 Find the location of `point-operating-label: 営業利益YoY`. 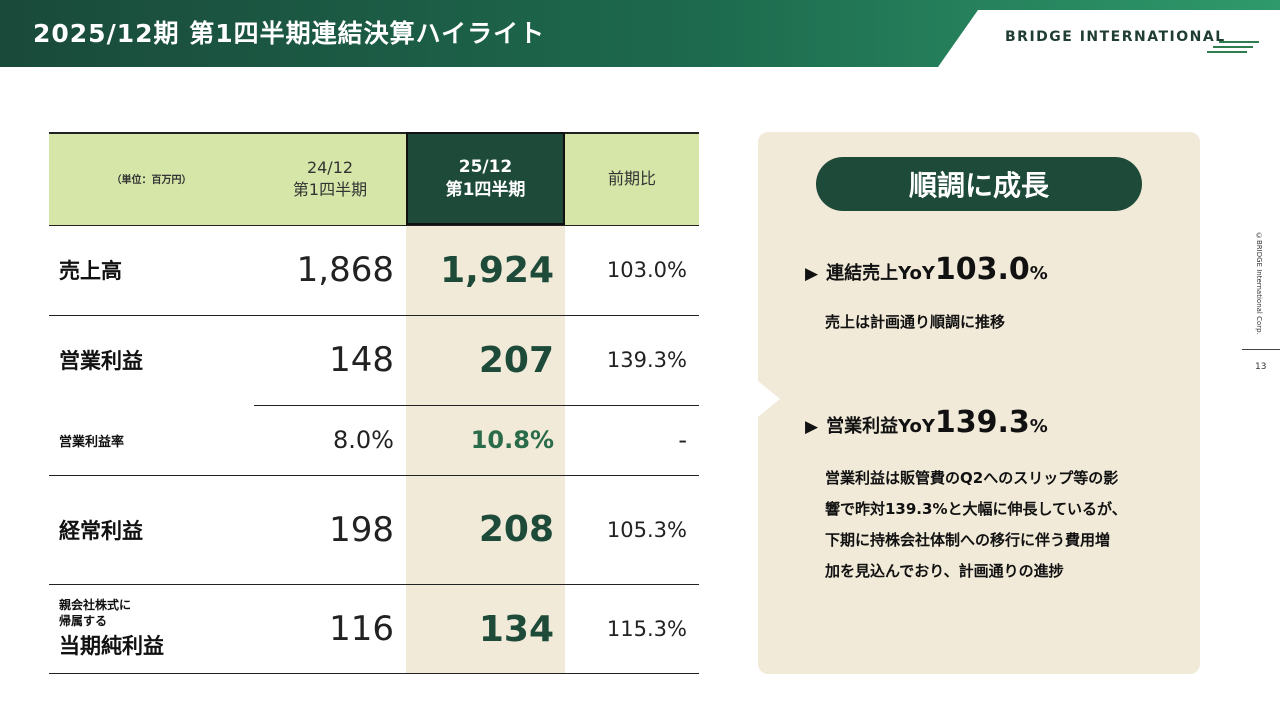

point-operating-label: 営業利益YoY is located at coordinates (880, 426).